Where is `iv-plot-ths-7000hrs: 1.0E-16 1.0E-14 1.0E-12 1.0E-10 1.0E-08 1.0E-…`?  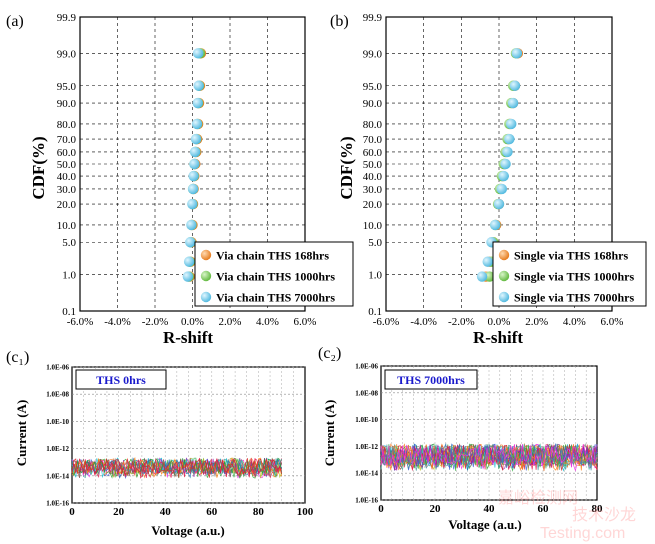 iv-plot-ths-7000hrs: 1.0E-16 1.0E-14 1.0E-12 1.0E-10 1.0E-08 1.0E-… is located at coordinates (479, 439).